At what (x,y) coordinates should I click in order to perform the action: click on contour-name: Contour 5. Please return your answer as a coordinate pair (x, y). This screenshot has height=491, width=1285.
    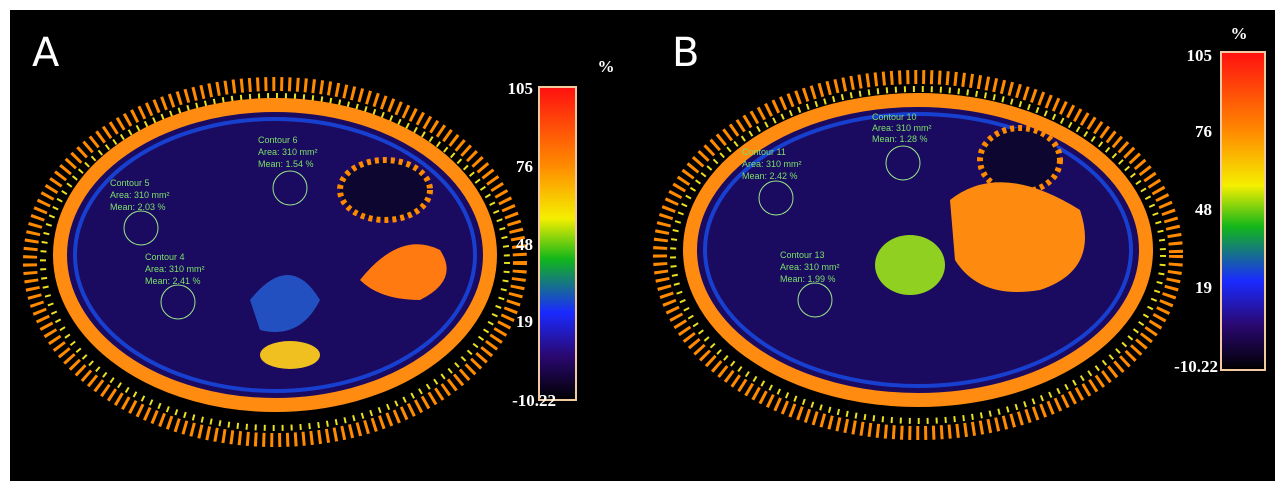
    Looking at the image, I should click on (130, 183).